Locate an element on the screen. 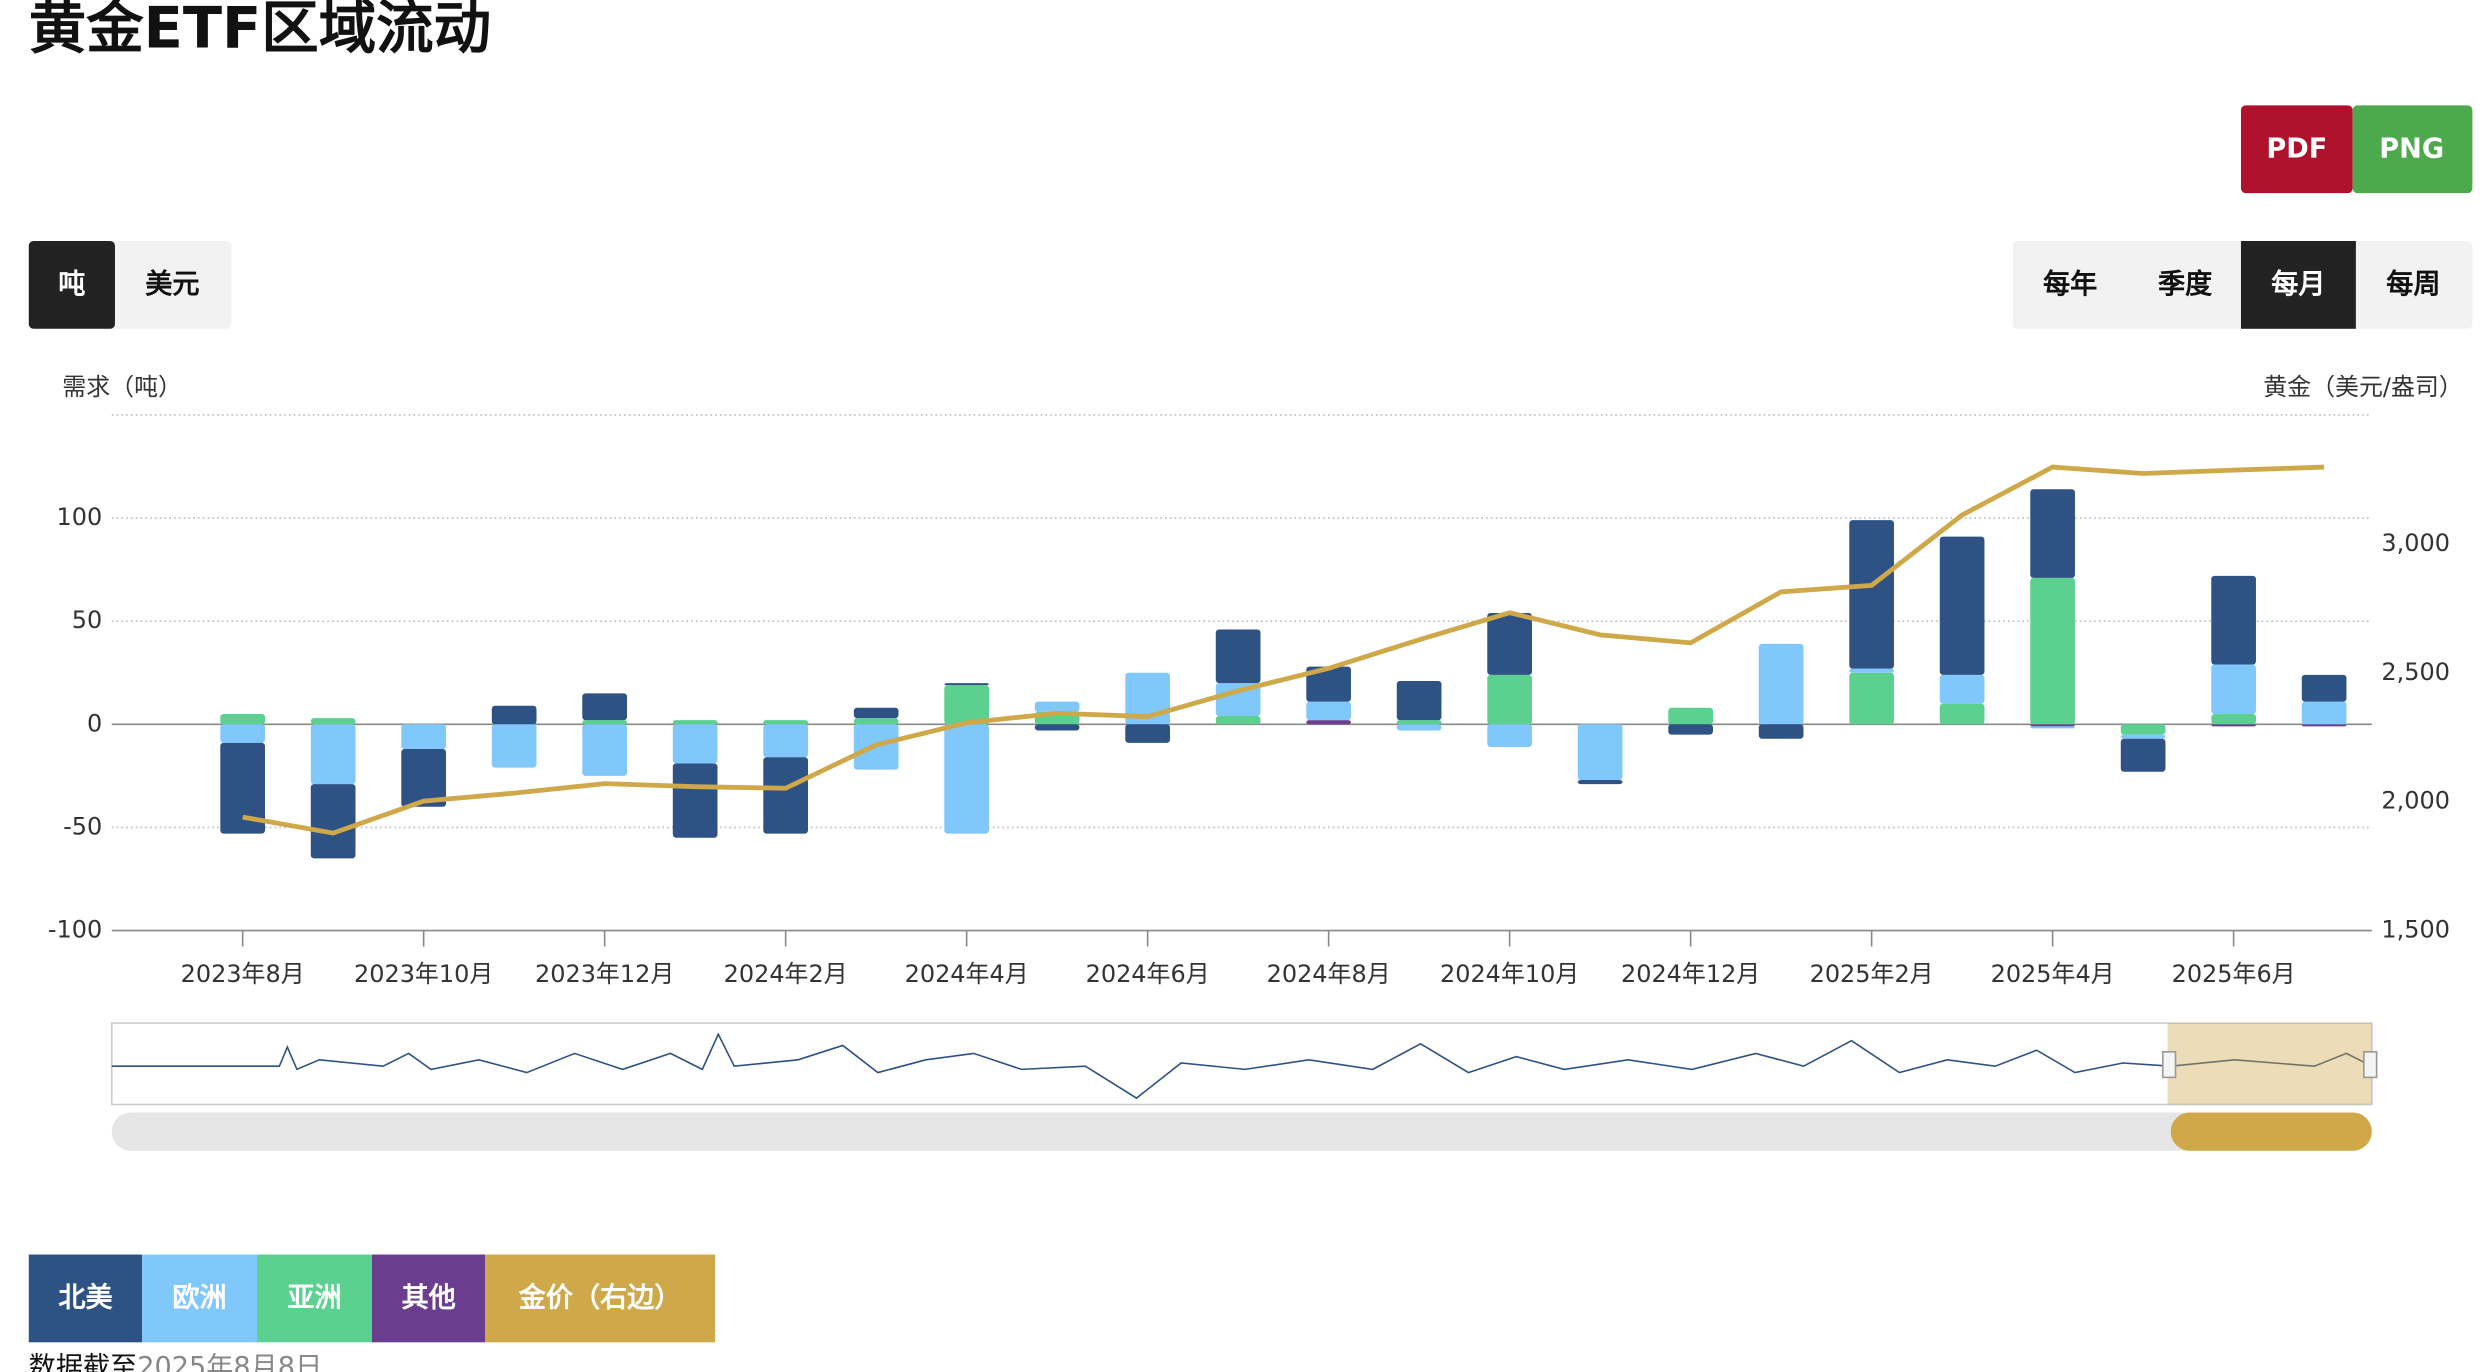  unit-button: 吨 is located at coordinates (71, 285).